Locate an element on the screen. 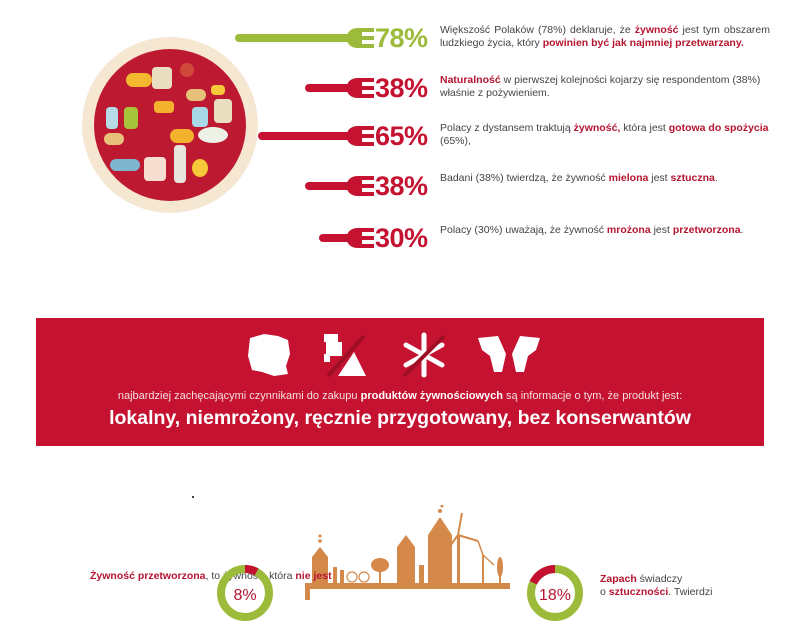  stat-highlight: gotowa do spożycia is located at coordinates (718, 128).